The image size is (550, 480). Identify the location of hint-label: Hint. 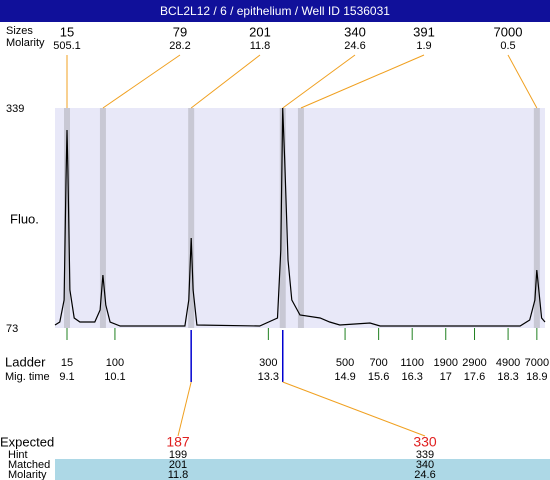
(18, 455).